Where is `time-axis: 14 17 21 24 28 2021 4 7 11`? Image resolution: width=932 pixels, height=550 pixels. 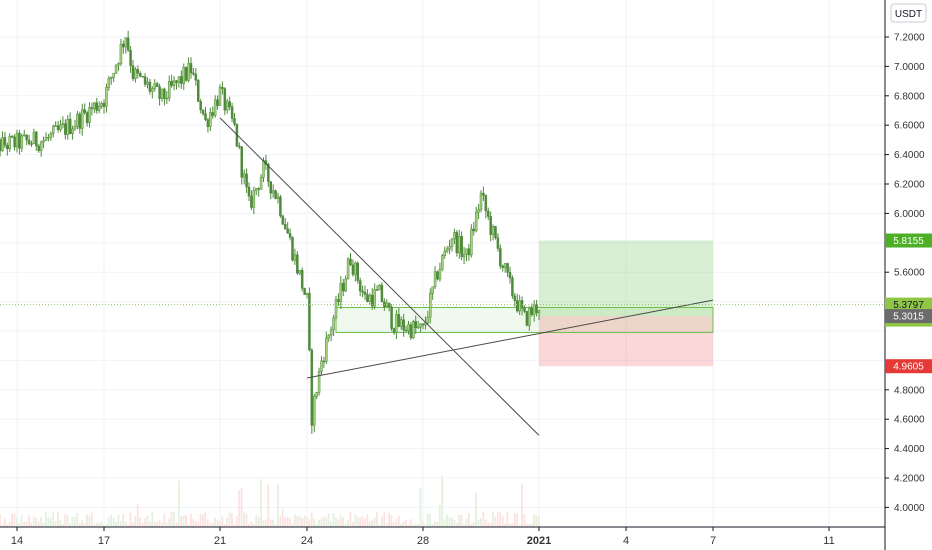 time-axis: 14 17 21 24 28 2021 4 7 11 is located at coordinates (442, 536).